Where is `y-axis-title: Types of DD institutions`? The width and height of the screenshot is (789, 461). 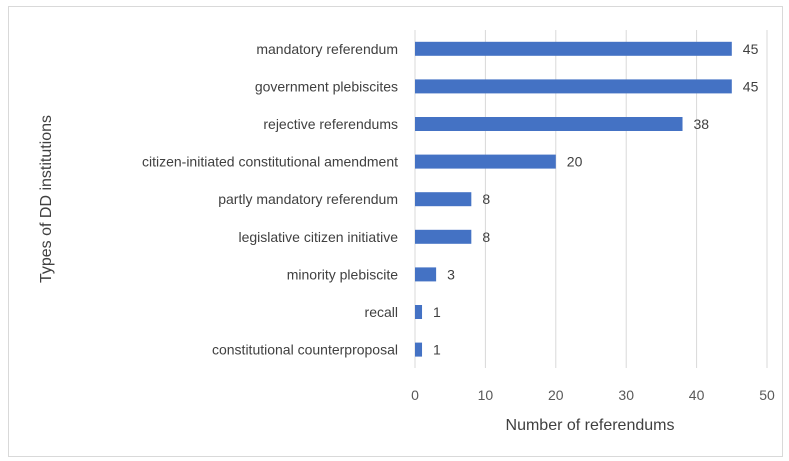
y-axis-title: Types of DD institutions is located at coordinates (46, 199).